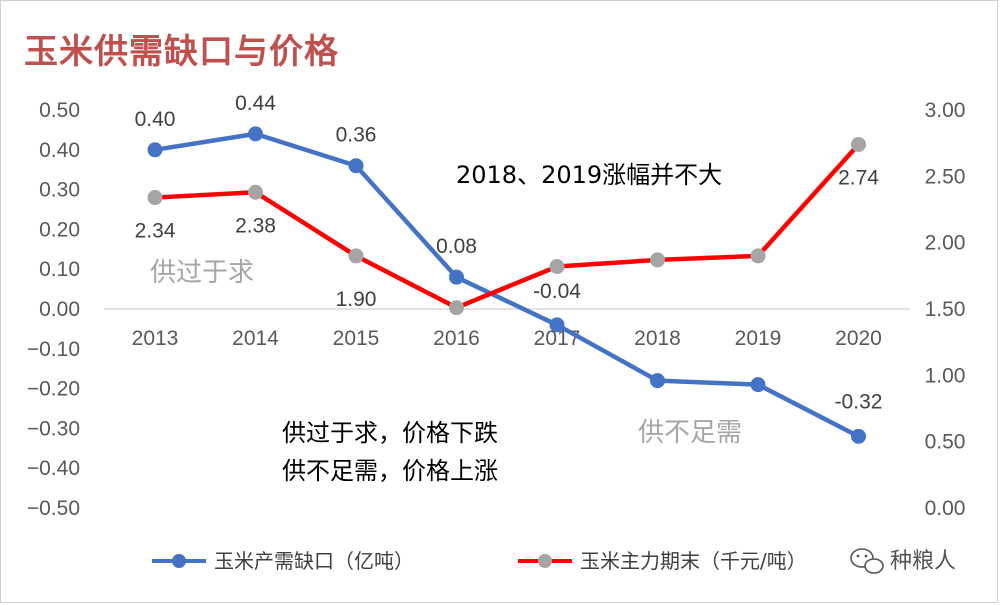 Image resolution: width=1000 pixels, height=605 pixels. What do you see at coordinates (945, 375) in the screenshot?
I see `right-axis-tick-label: 1.00` at bounding box center [945, 375].